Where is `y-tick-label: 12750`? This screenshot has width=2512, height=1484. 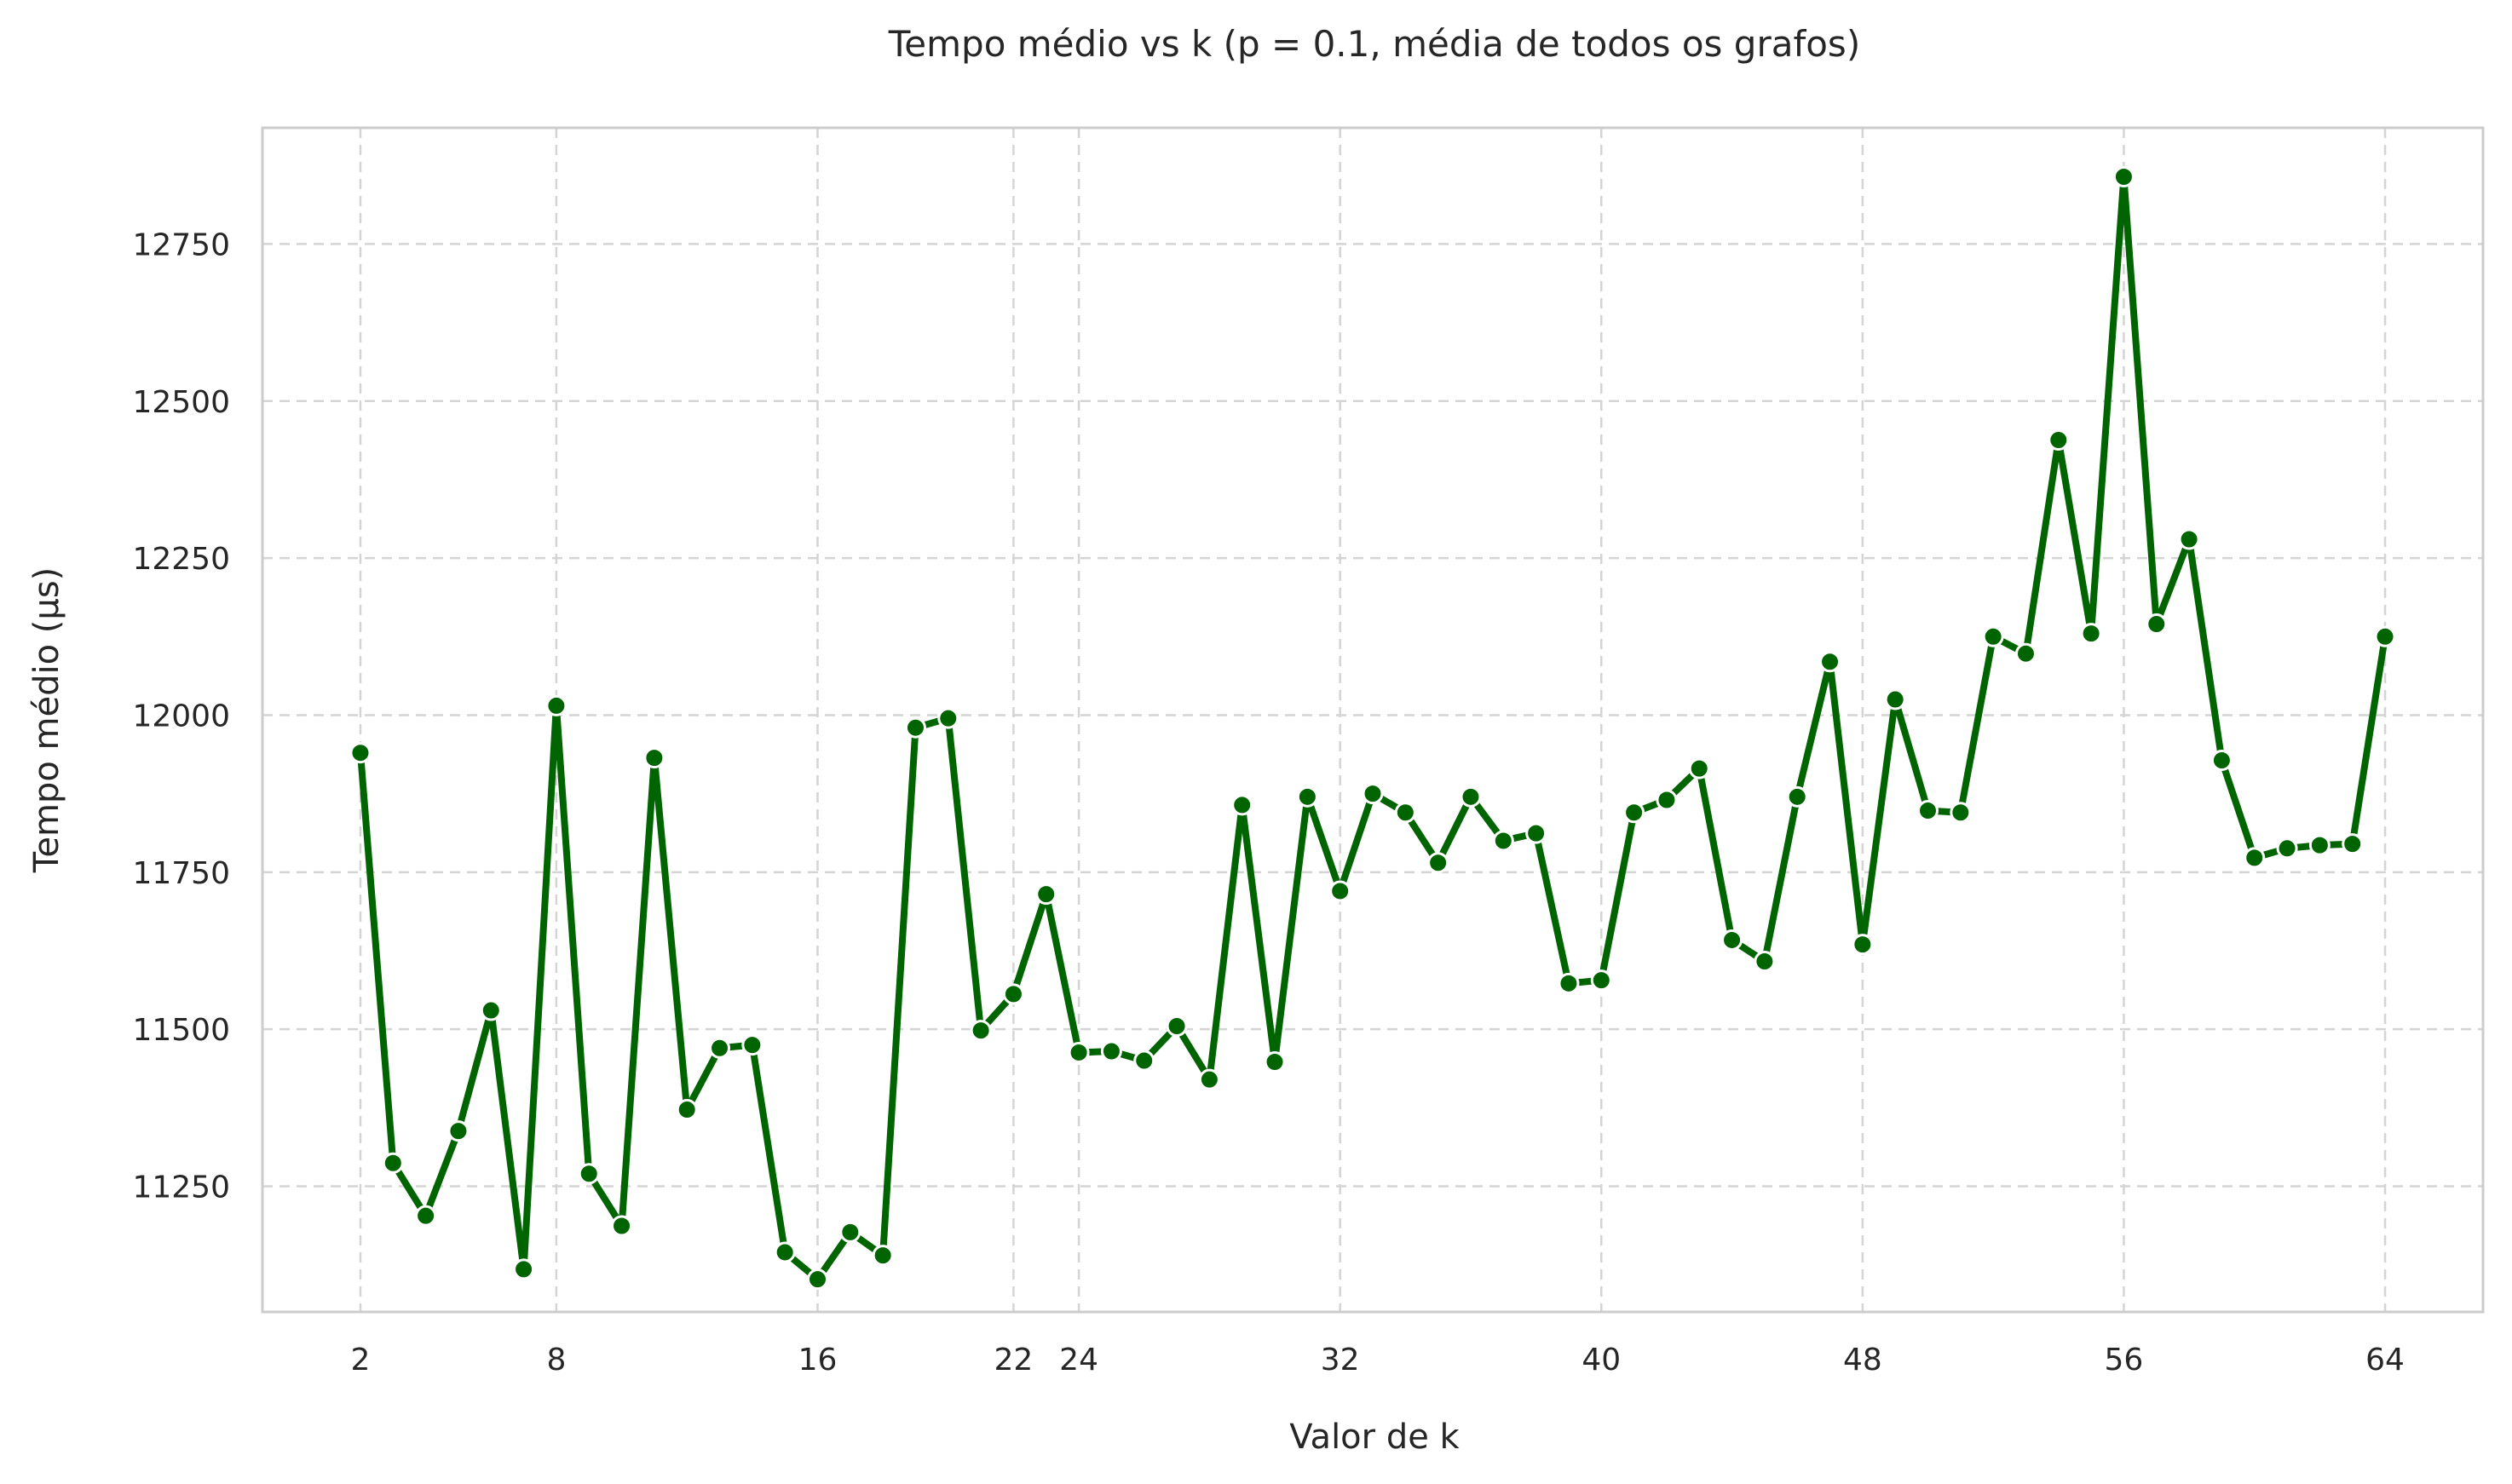 y-tick-label: 12750 is located at coordinates (181, 244).